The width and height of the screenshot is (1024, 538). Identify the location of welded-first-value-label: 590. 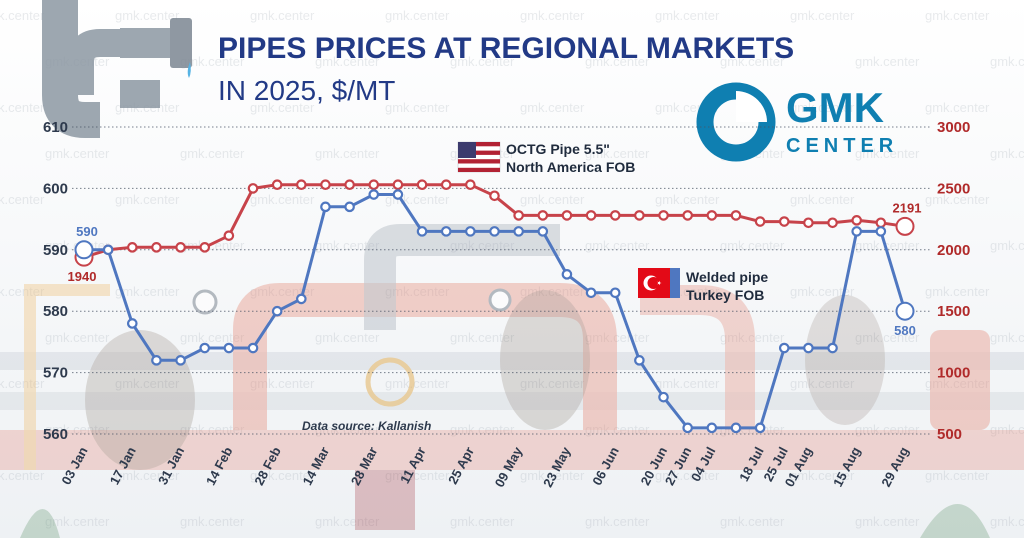
(87, 231).